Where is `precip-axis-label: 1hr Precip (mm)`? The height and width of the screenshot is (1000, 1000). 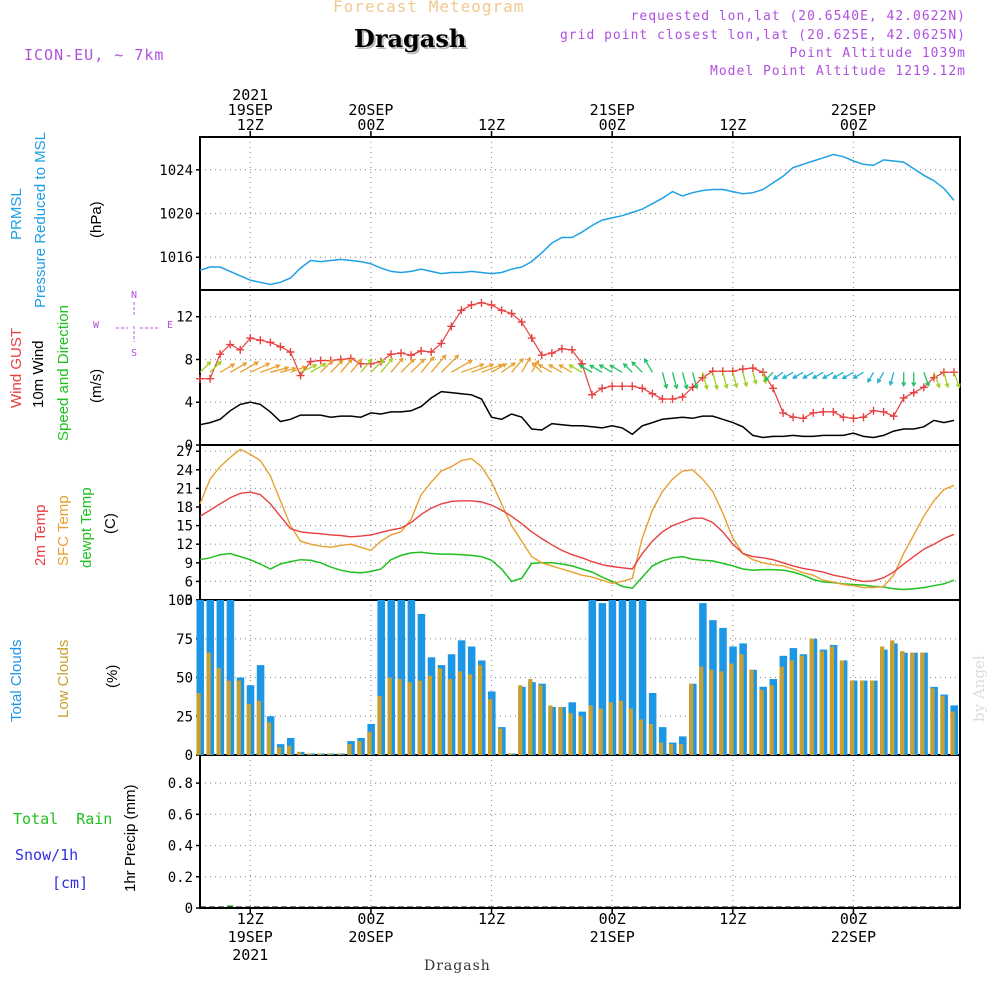
precip-axis-label: 1hr Precip (mm) is located at coordinates (130, 838).